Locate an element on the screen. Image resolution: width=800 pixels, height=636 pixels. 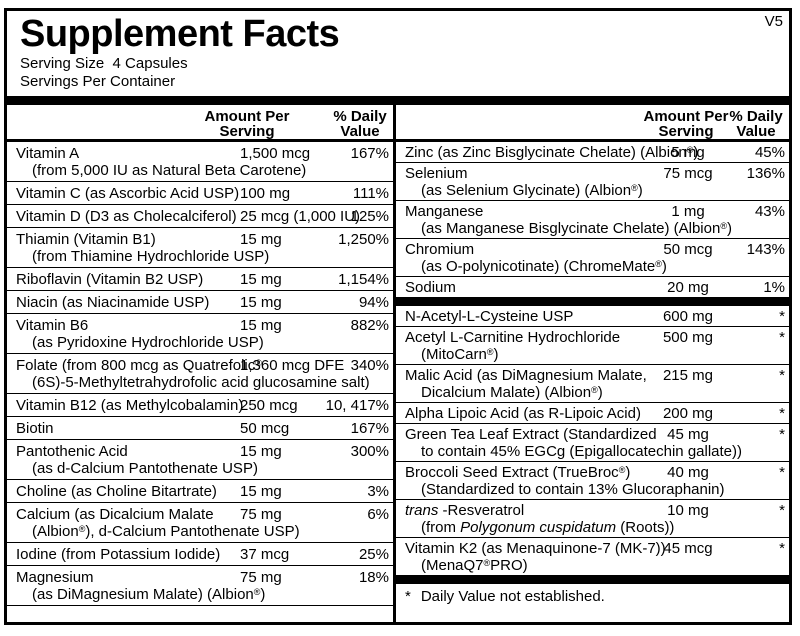
section-divider-bar is located at coordinates (592, 579).